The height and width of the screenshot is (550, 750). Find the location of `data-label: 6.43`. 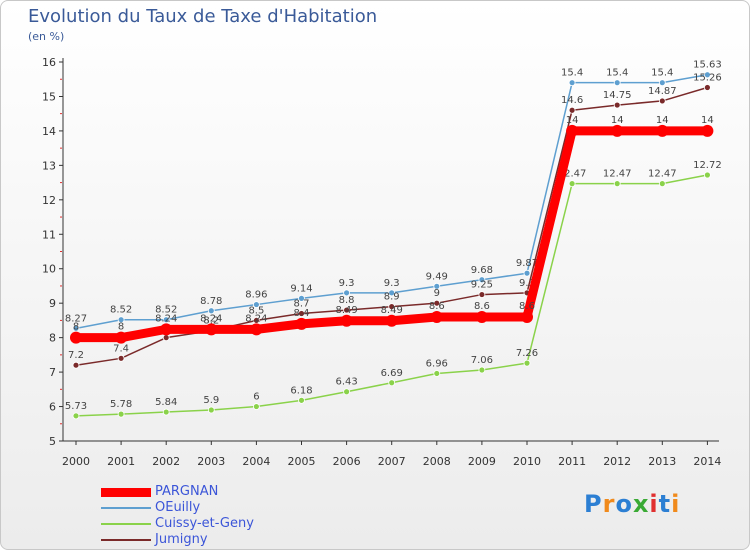

data-label: 6.43 is located at coordinates (346, 382).